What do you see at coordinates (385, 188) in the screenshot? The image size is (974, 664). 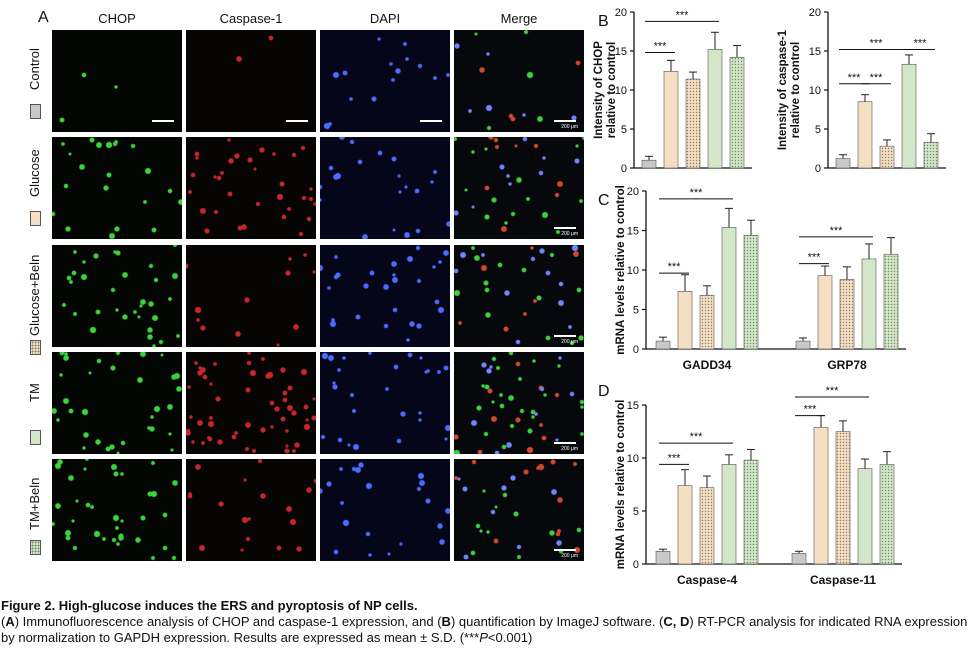 I see `micrograph-glucose-dapi` at bounding box center [385, 188].